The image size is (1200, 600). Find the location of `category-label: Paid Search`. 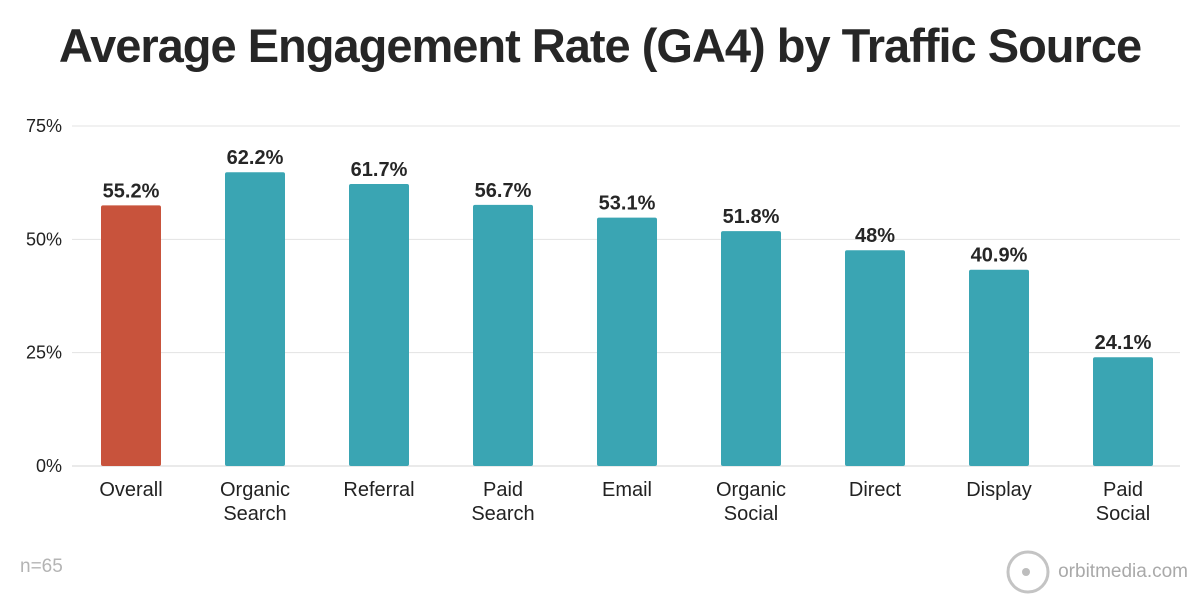

category-label: Paid Search is located at coordinates (502, 502).